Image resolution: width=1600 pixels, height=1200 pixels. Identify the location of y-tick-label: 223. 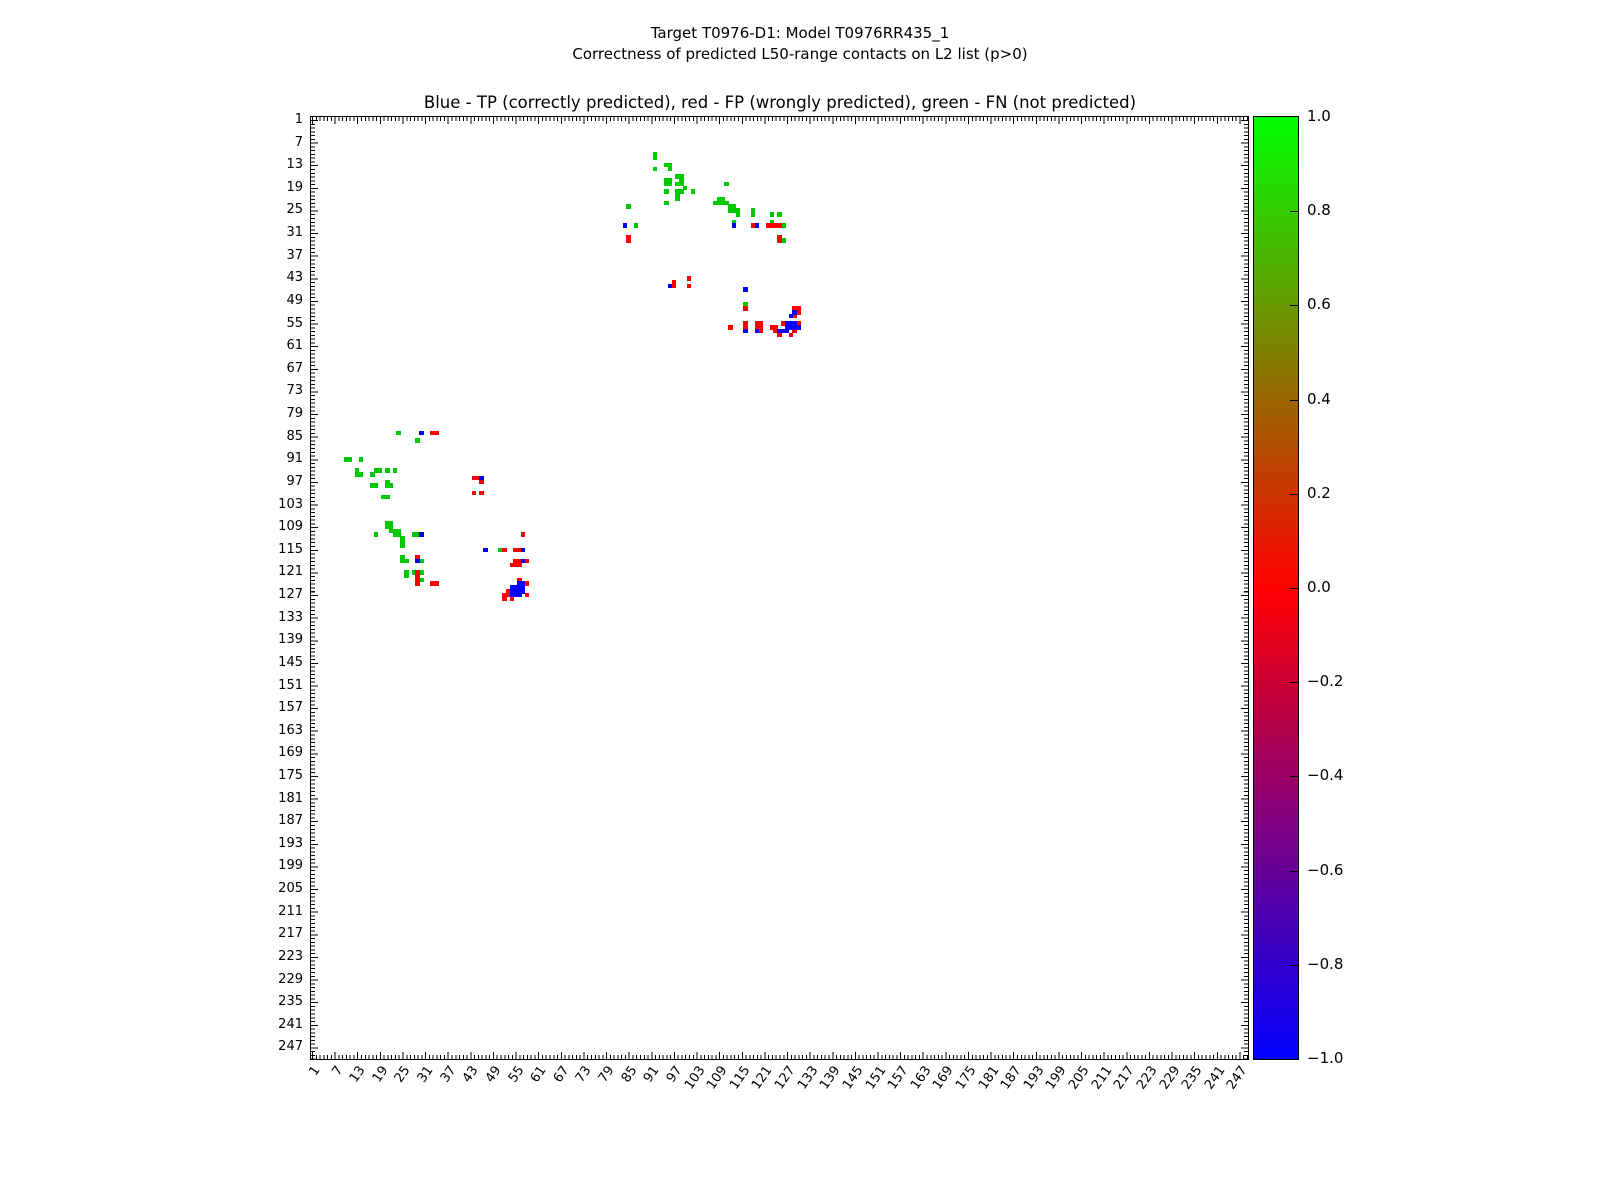
(290, 956).